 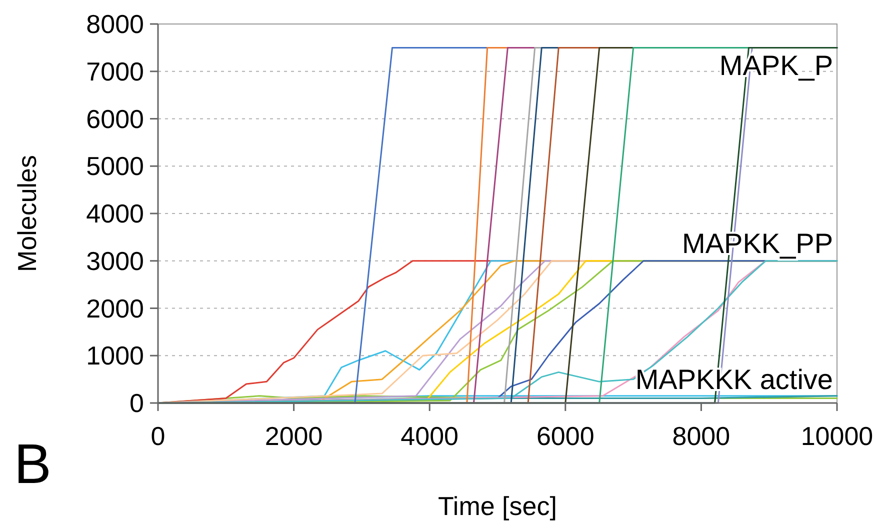 I want to click on x-tick-label: 10000, so click(x=837, y=436).